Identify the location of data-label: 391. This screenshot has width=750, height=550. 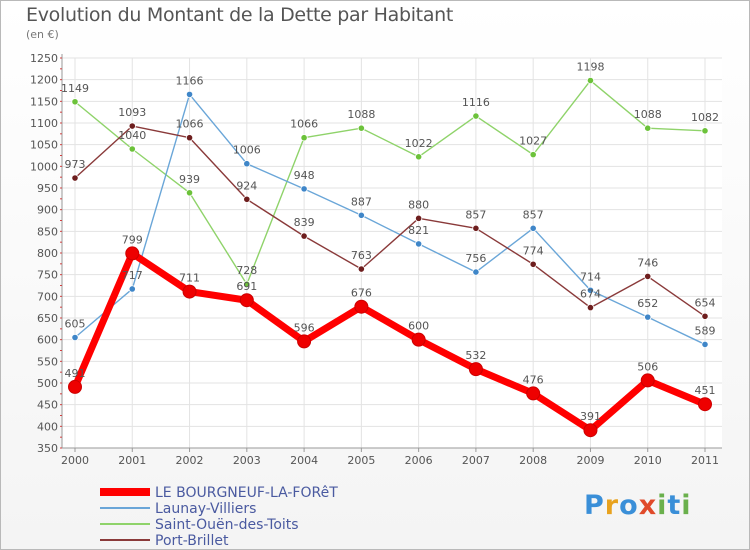
(590, 416).